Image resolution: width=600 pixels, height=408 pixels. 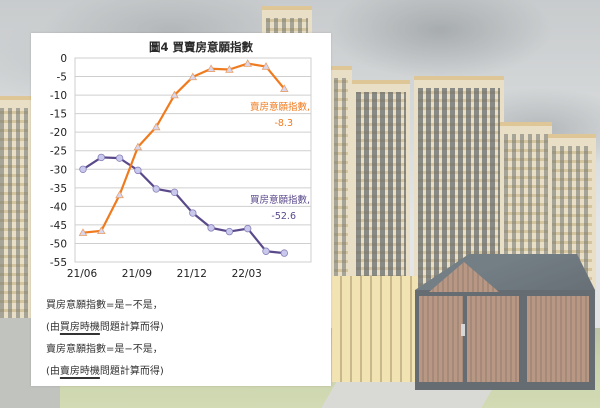 What do you see at coordinates (58, 96) in the screenshot?
I see `y-tick-label: -10` at bounding box center [58, 96].